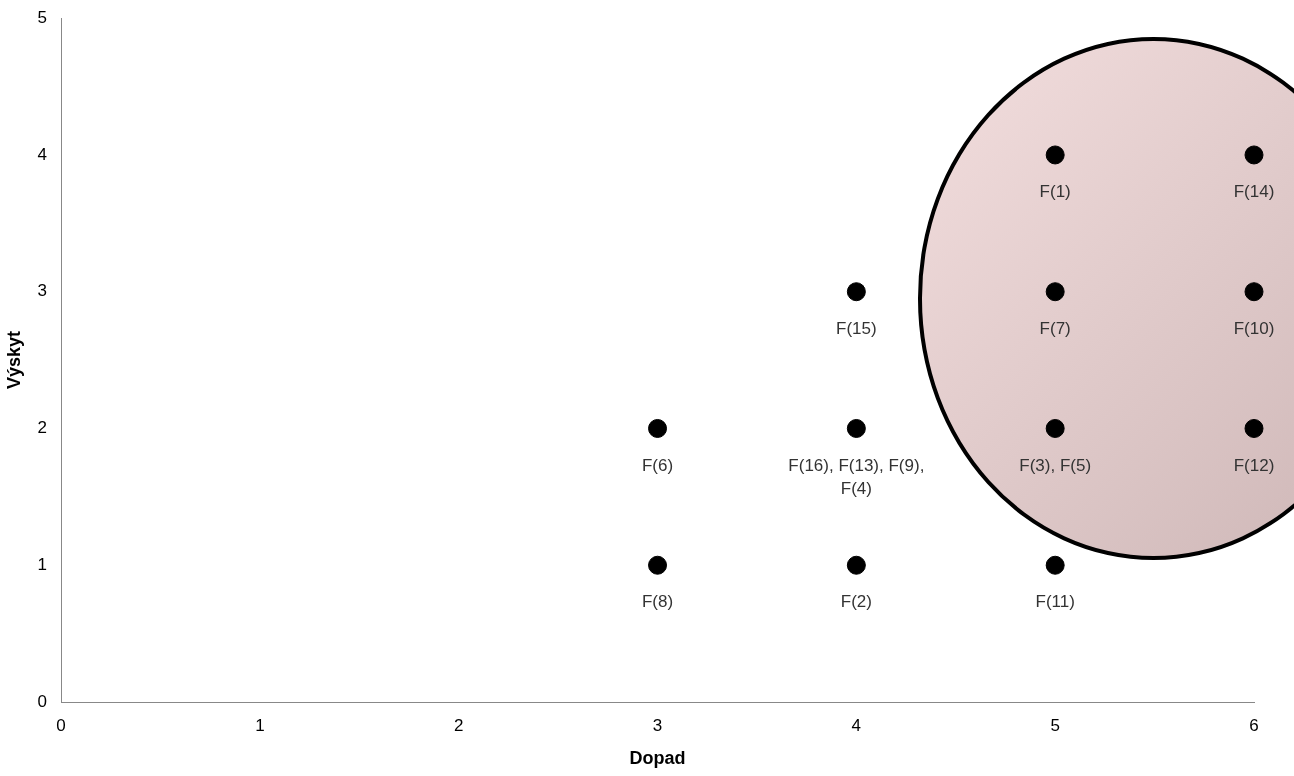 Image resolution: width=1294 pixels, height=776 pixels. I want to click on y-tick-label: 5, so click(42, 17).